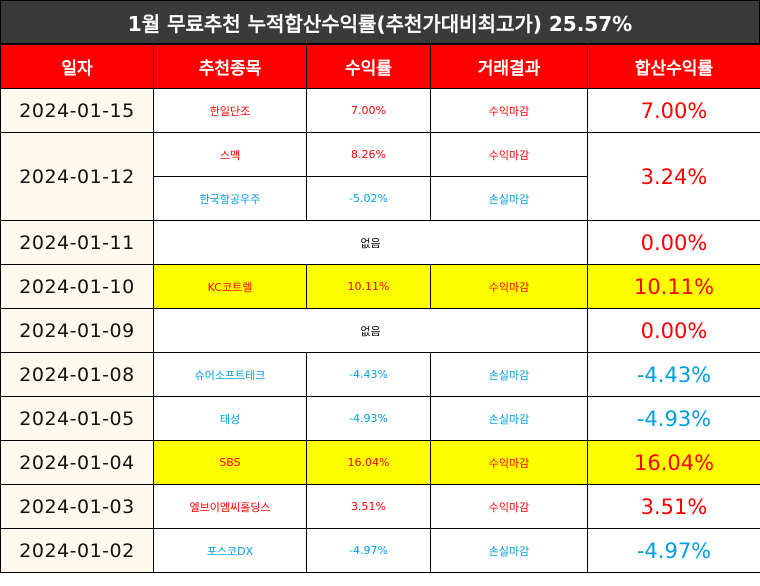 The image size is (760, 586). Describe the element at coordinates (368, 506) in the screenshot. I see `rate-cell: 3.51%` at that location.